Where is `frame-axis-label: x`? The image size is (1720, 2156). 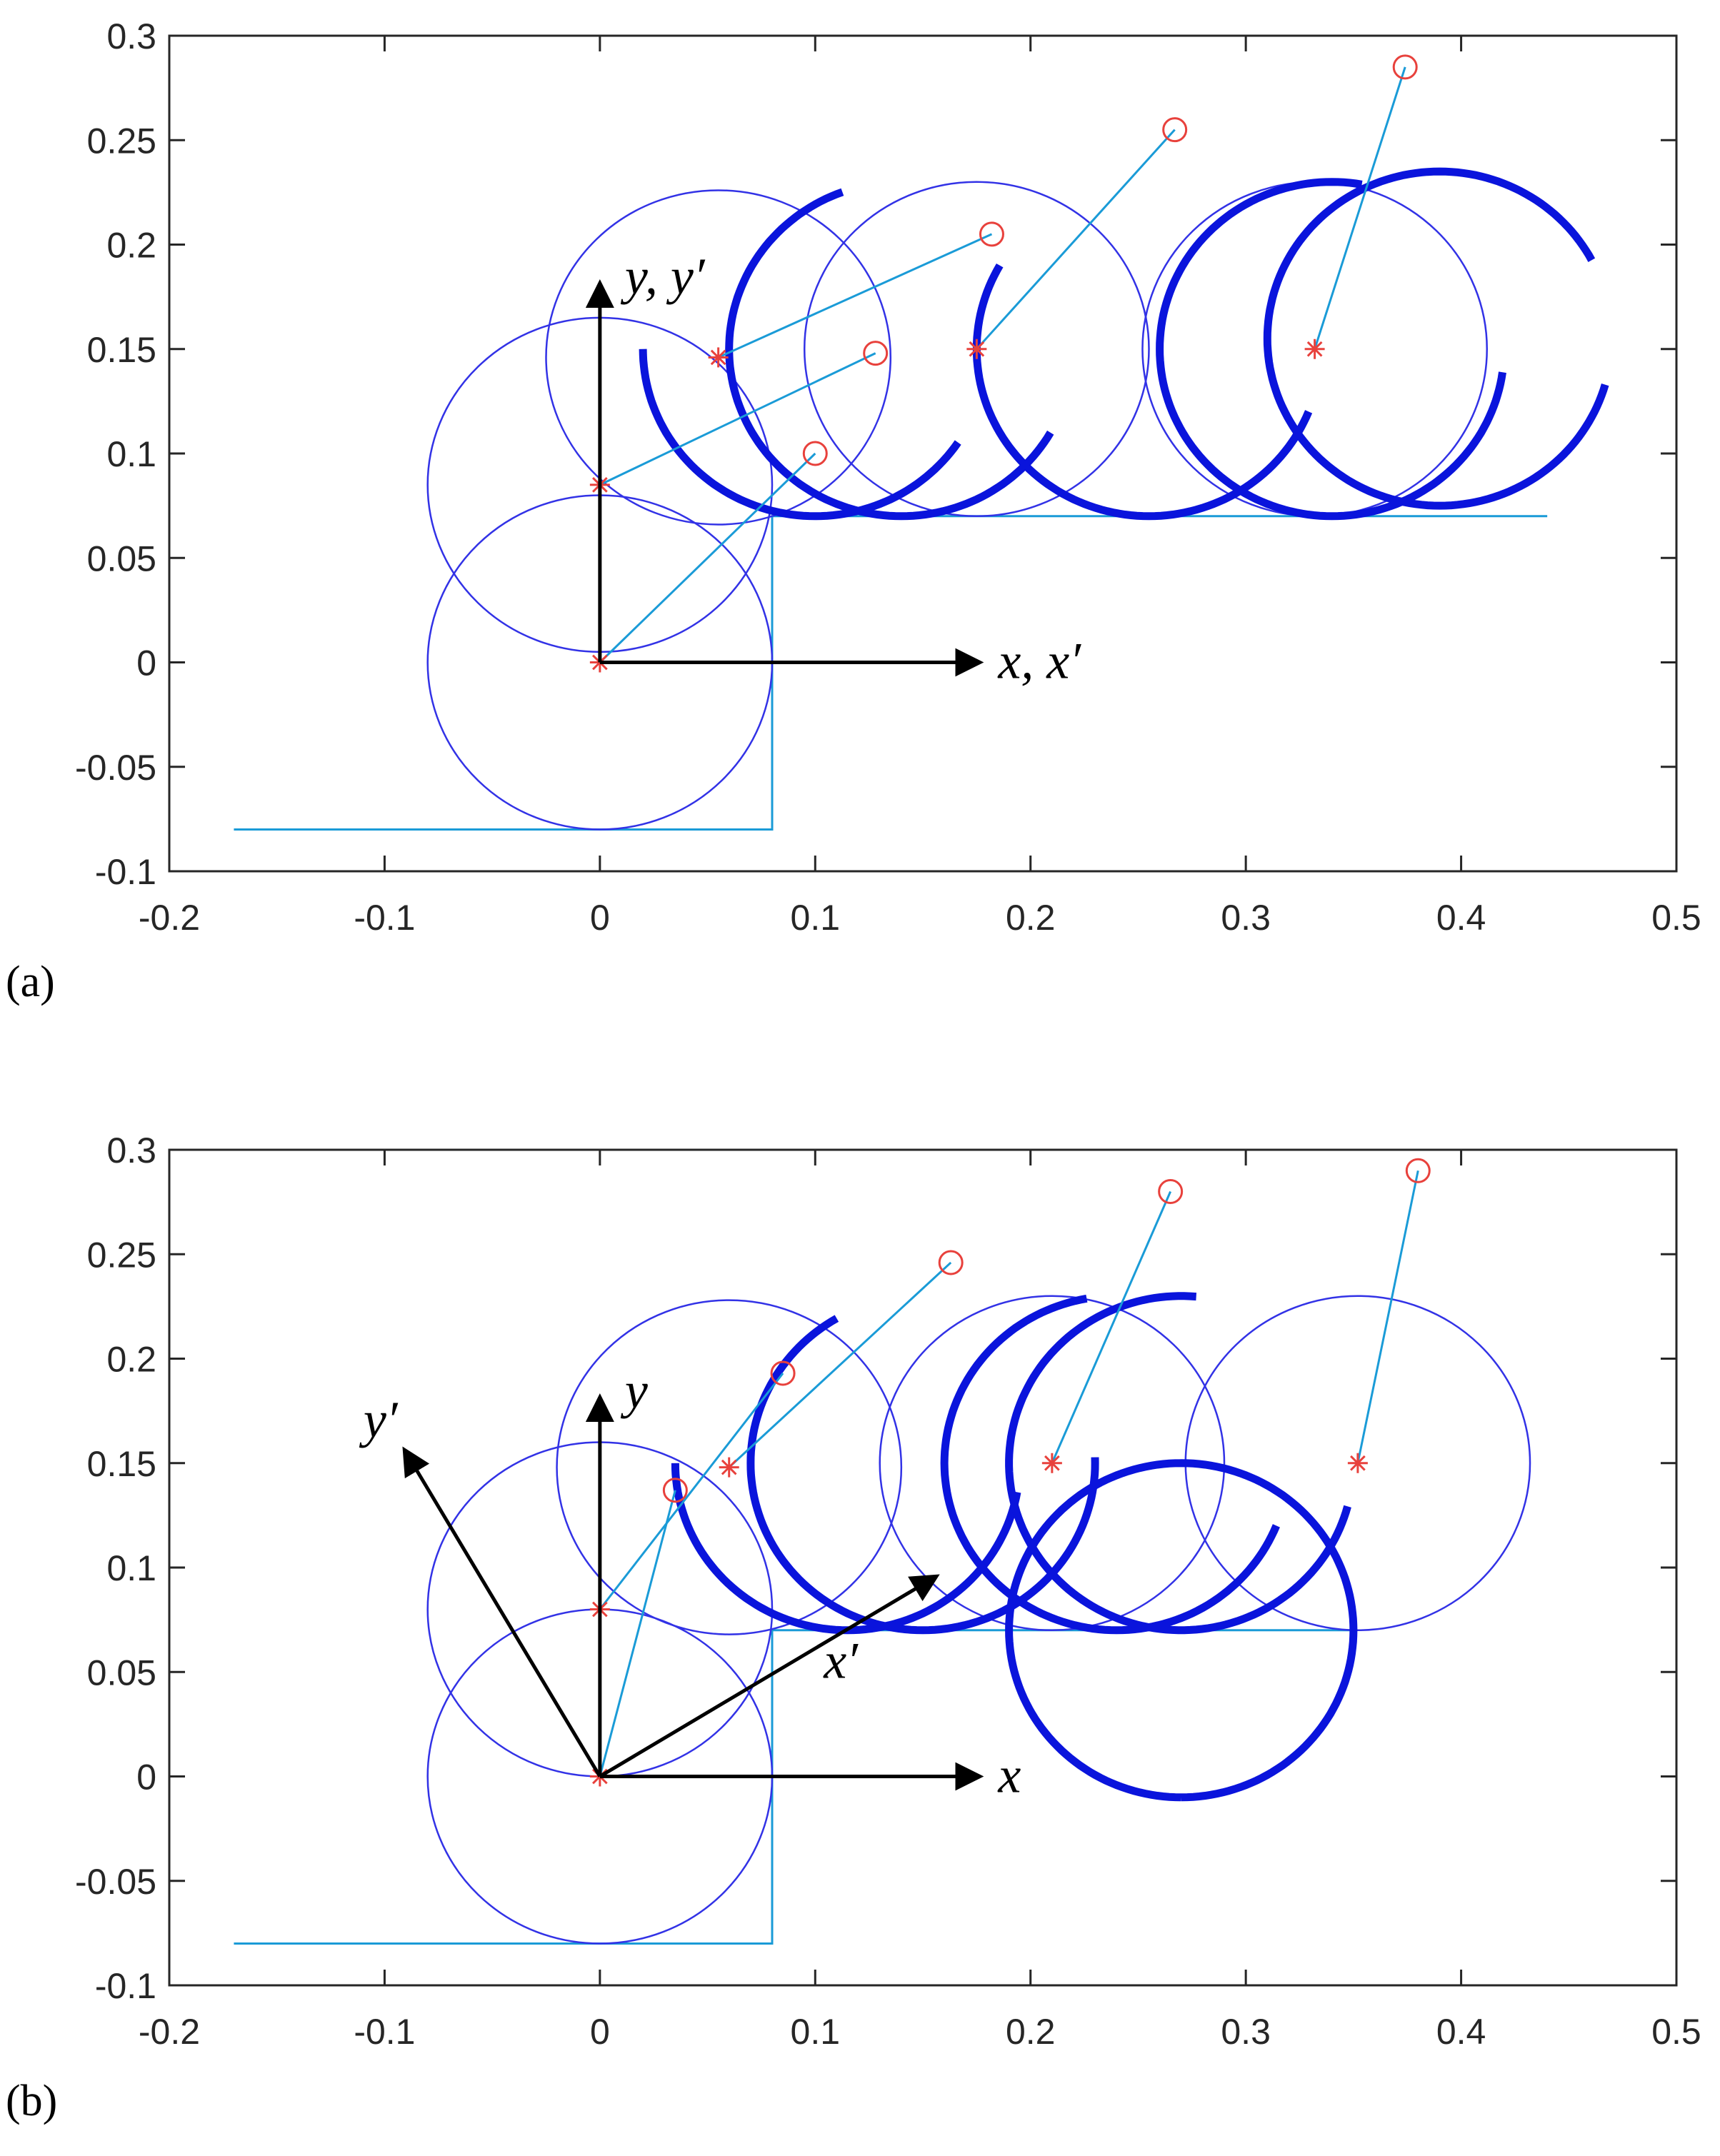 frame-axis-label: x is located at coordinates (1009, 1776).